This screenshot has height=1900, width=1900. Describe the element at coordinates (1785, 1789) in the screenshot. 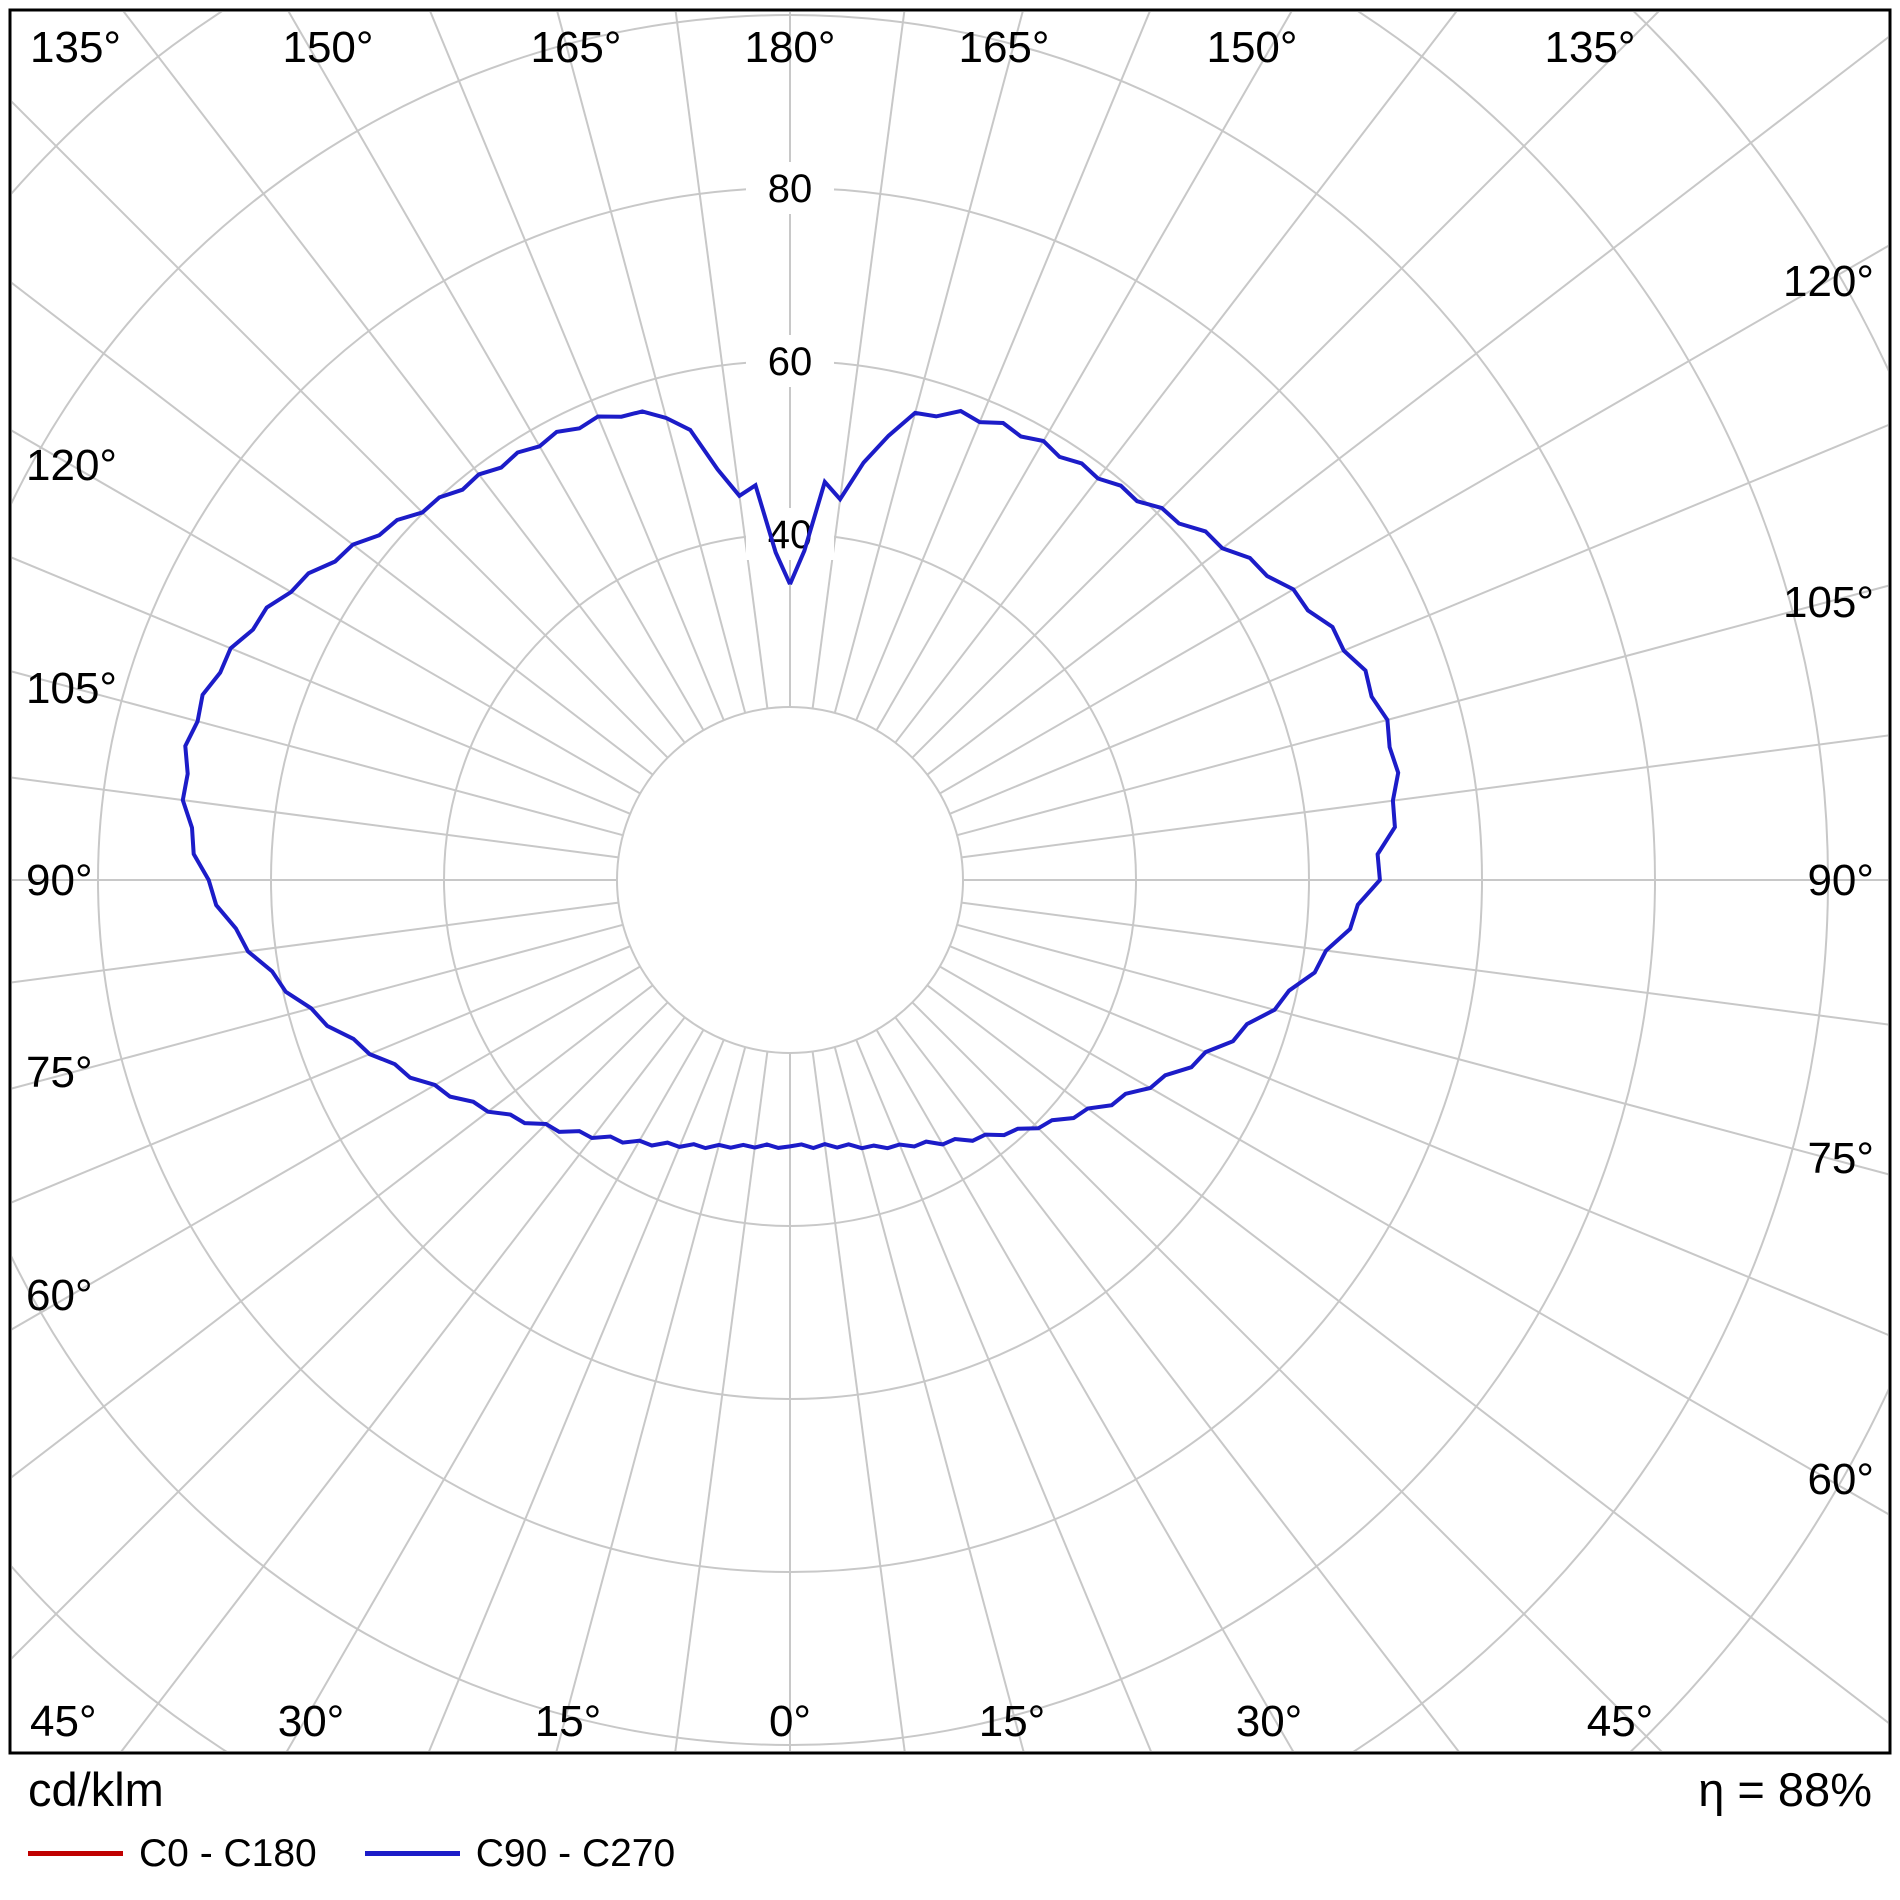

I see `efficiency-label: η = 88%` at that location.